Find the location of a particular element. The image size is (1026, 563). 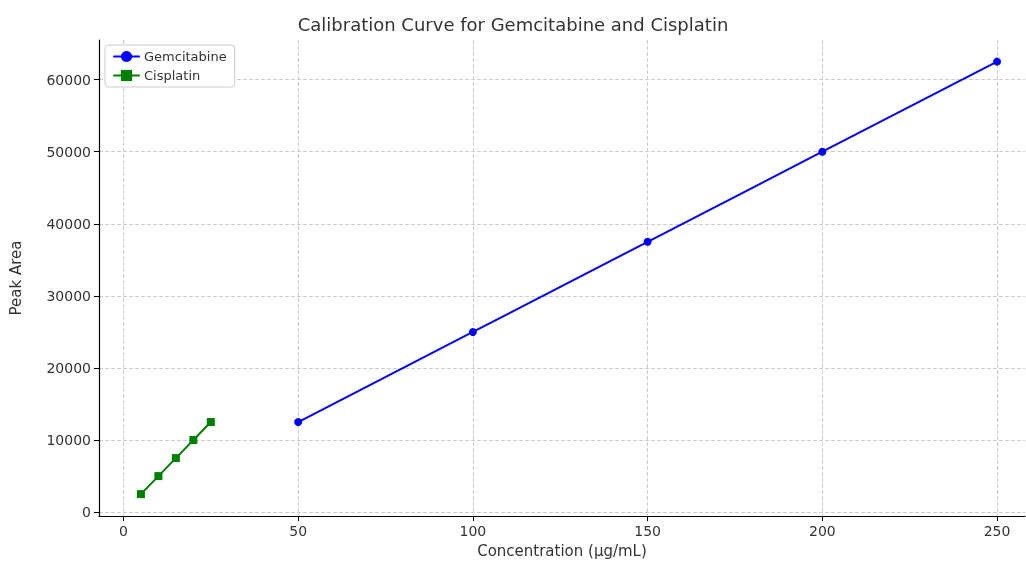

x-axis-title: Concentration (µg/mL) is located at coordinates (562, 550).